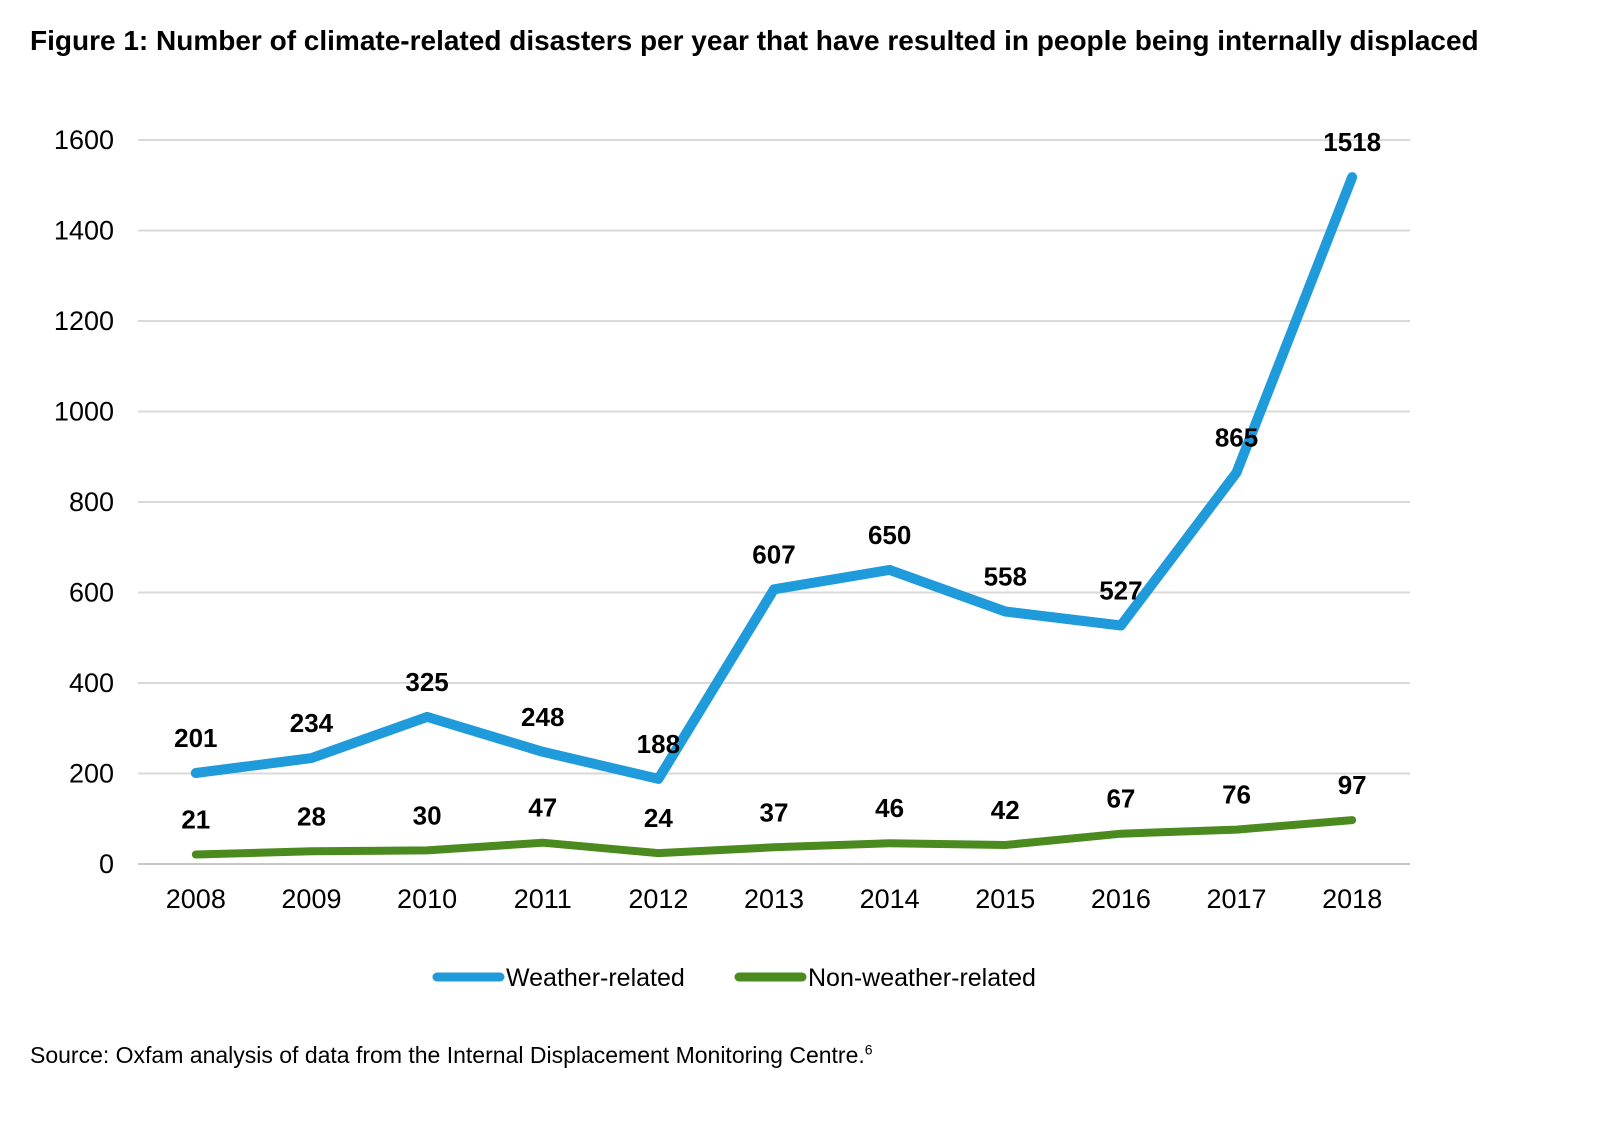 The height and width of the screenshot is (1124, 1608). Describe the element at coordinates (84, 140) in the screenshot. I see `y-tick-label: 1600` at that location.